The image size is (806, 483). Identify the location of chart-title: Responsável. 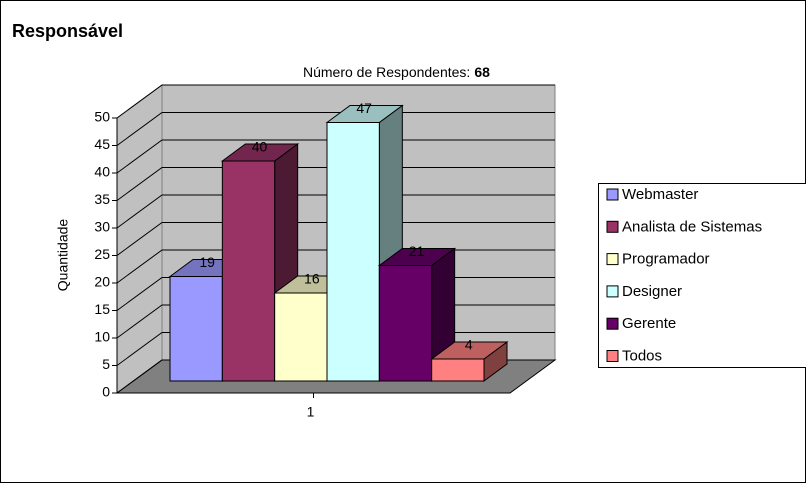
(67, 31).